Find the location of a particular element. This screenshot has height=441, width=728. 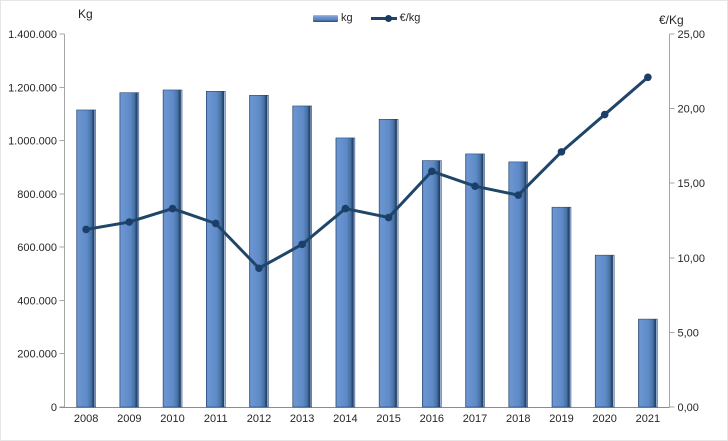

left-axis-tick-label: 800.000 is located at coordinates (37, 195).